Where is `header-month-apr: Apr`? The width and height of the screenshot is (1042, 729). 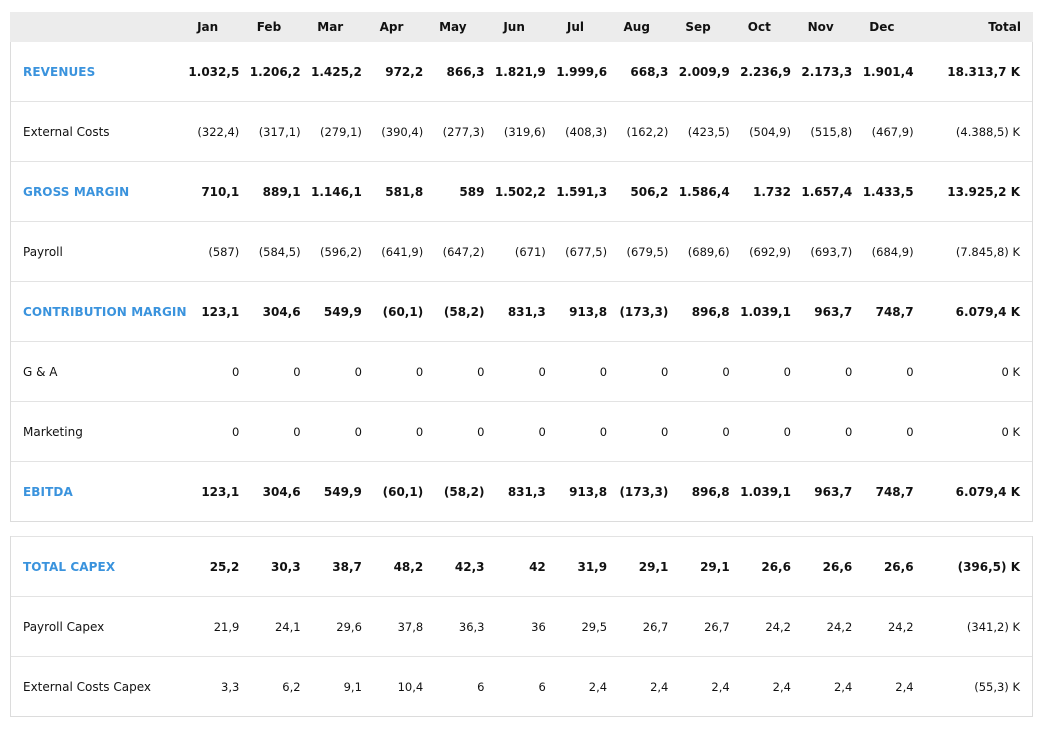 header-month-apr: Apr is located at coordinates (391, 27).